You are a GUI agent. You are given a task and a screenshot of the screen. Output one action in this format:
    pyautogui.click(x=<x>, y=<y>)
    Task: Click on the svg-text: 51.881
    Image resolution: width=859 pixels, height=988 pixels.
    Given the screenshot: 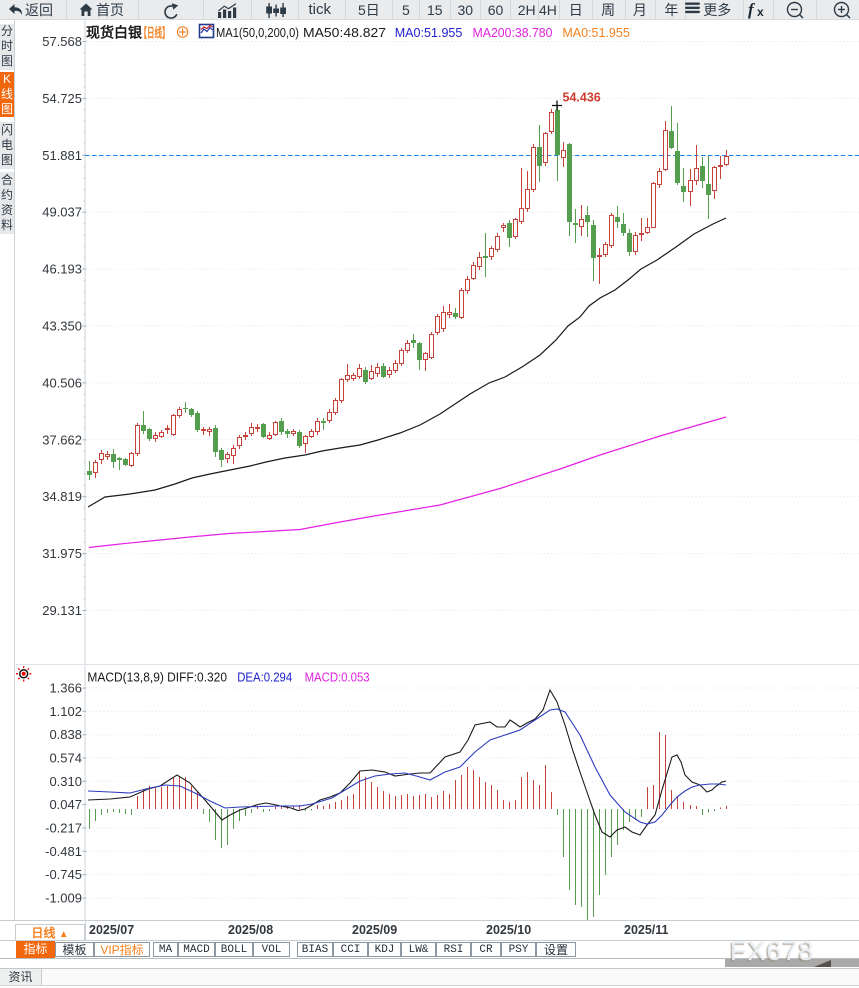 What is the action you would take?
    pyautogui.click(x=62, y=155)
    